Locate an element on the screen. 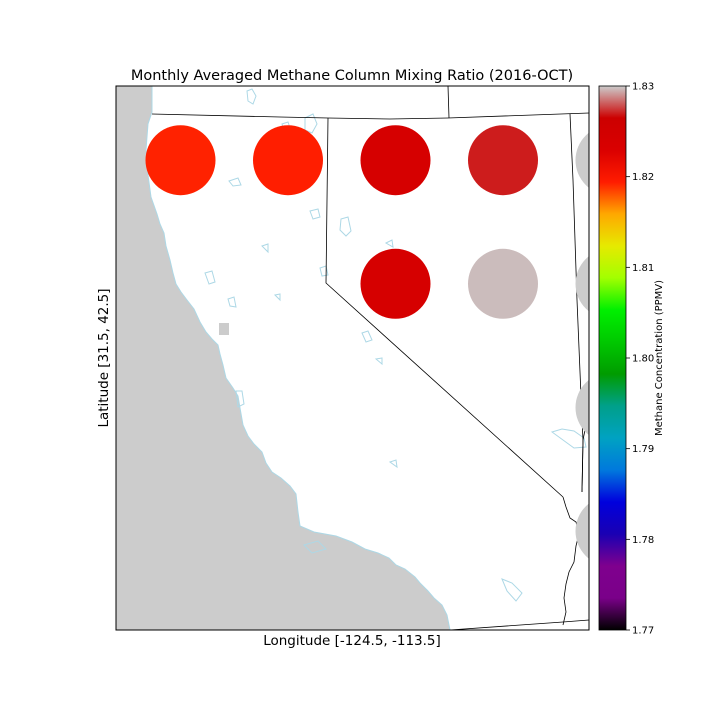  colorbar-tick-label: 1.78 is located at coordinates (643, 540).